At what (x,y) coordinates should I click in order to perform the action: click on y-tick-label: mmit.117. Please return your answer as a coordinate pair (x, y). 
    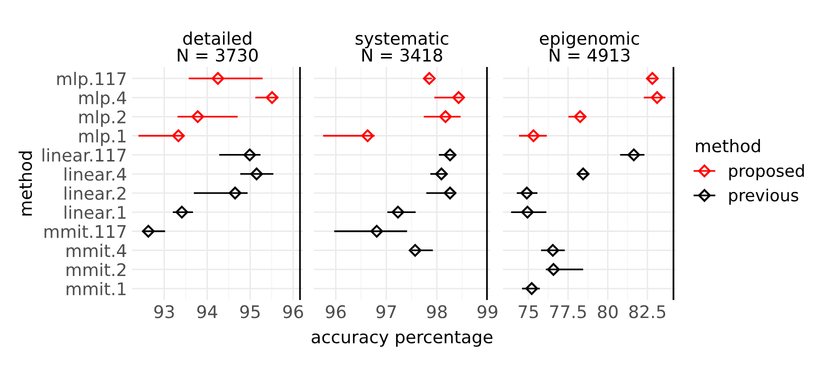
    Looking at the image, I should click on (85, 231).